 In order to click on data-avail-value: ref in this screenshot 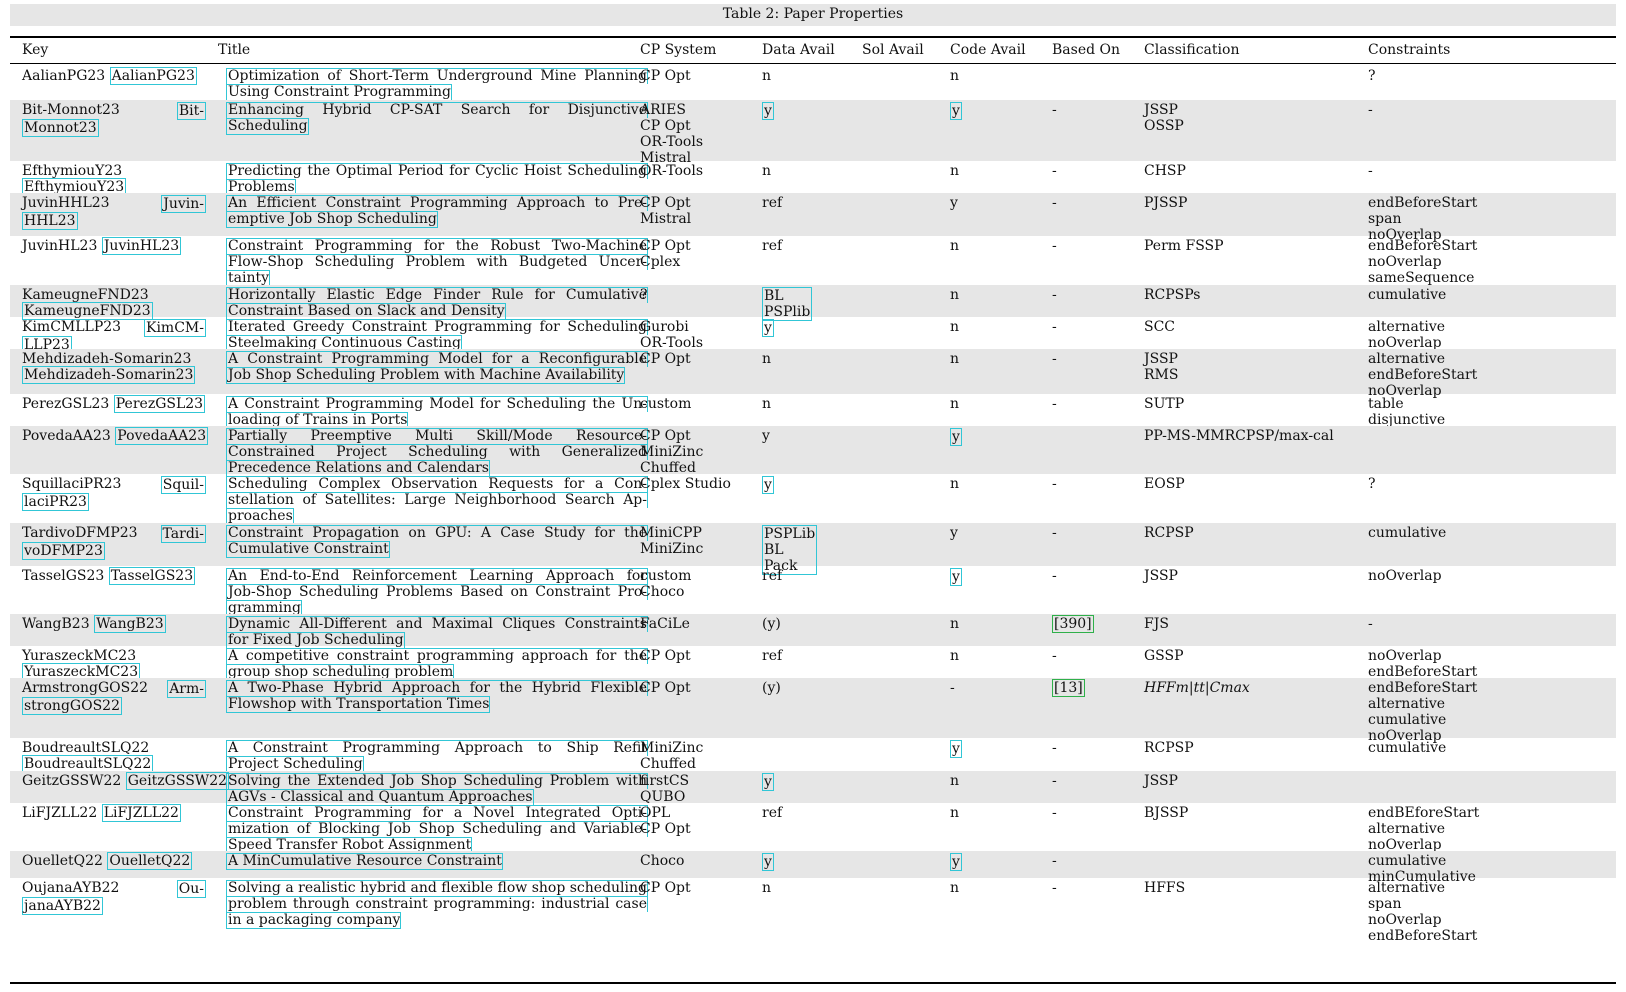, I will do `click(772, 203)`.